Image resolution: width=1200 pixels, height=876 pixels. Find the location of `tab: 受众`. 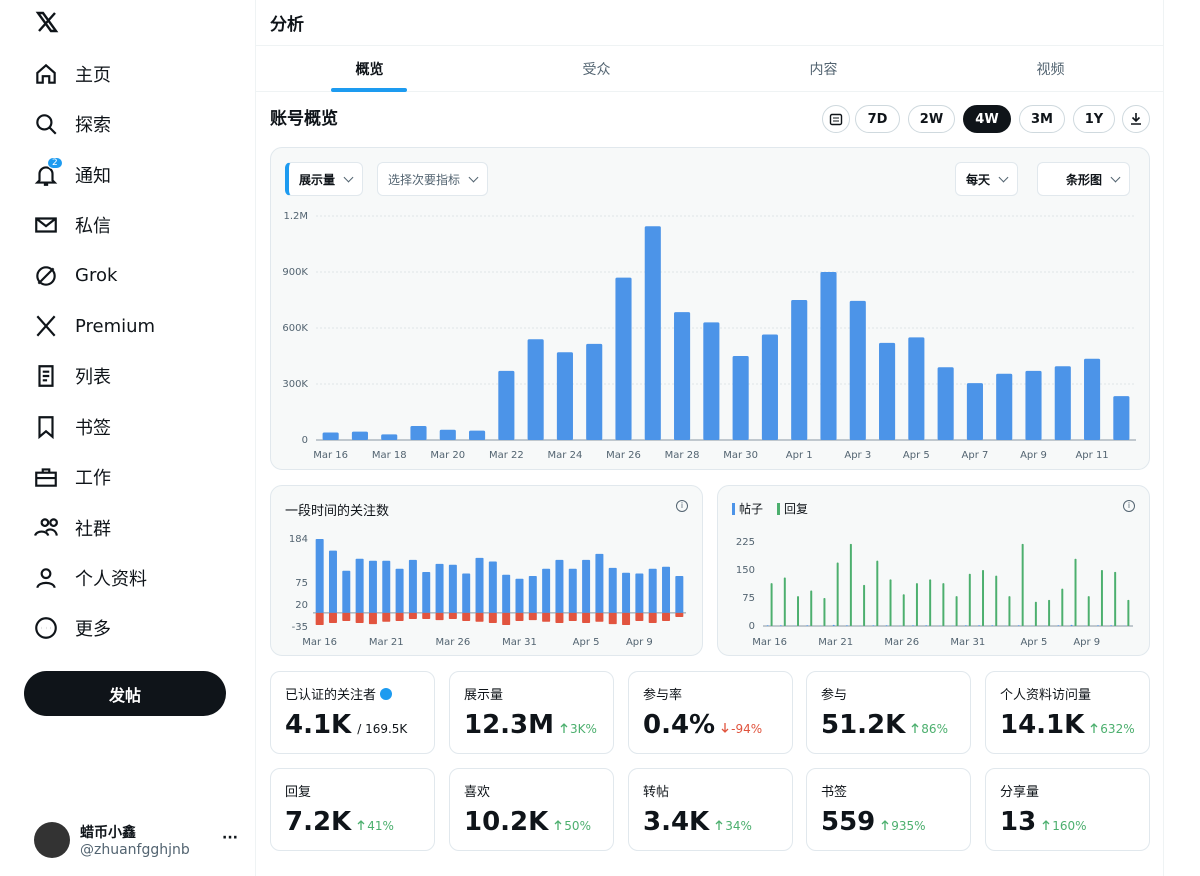

tab: 受众 is located at coordinates (596, 70).